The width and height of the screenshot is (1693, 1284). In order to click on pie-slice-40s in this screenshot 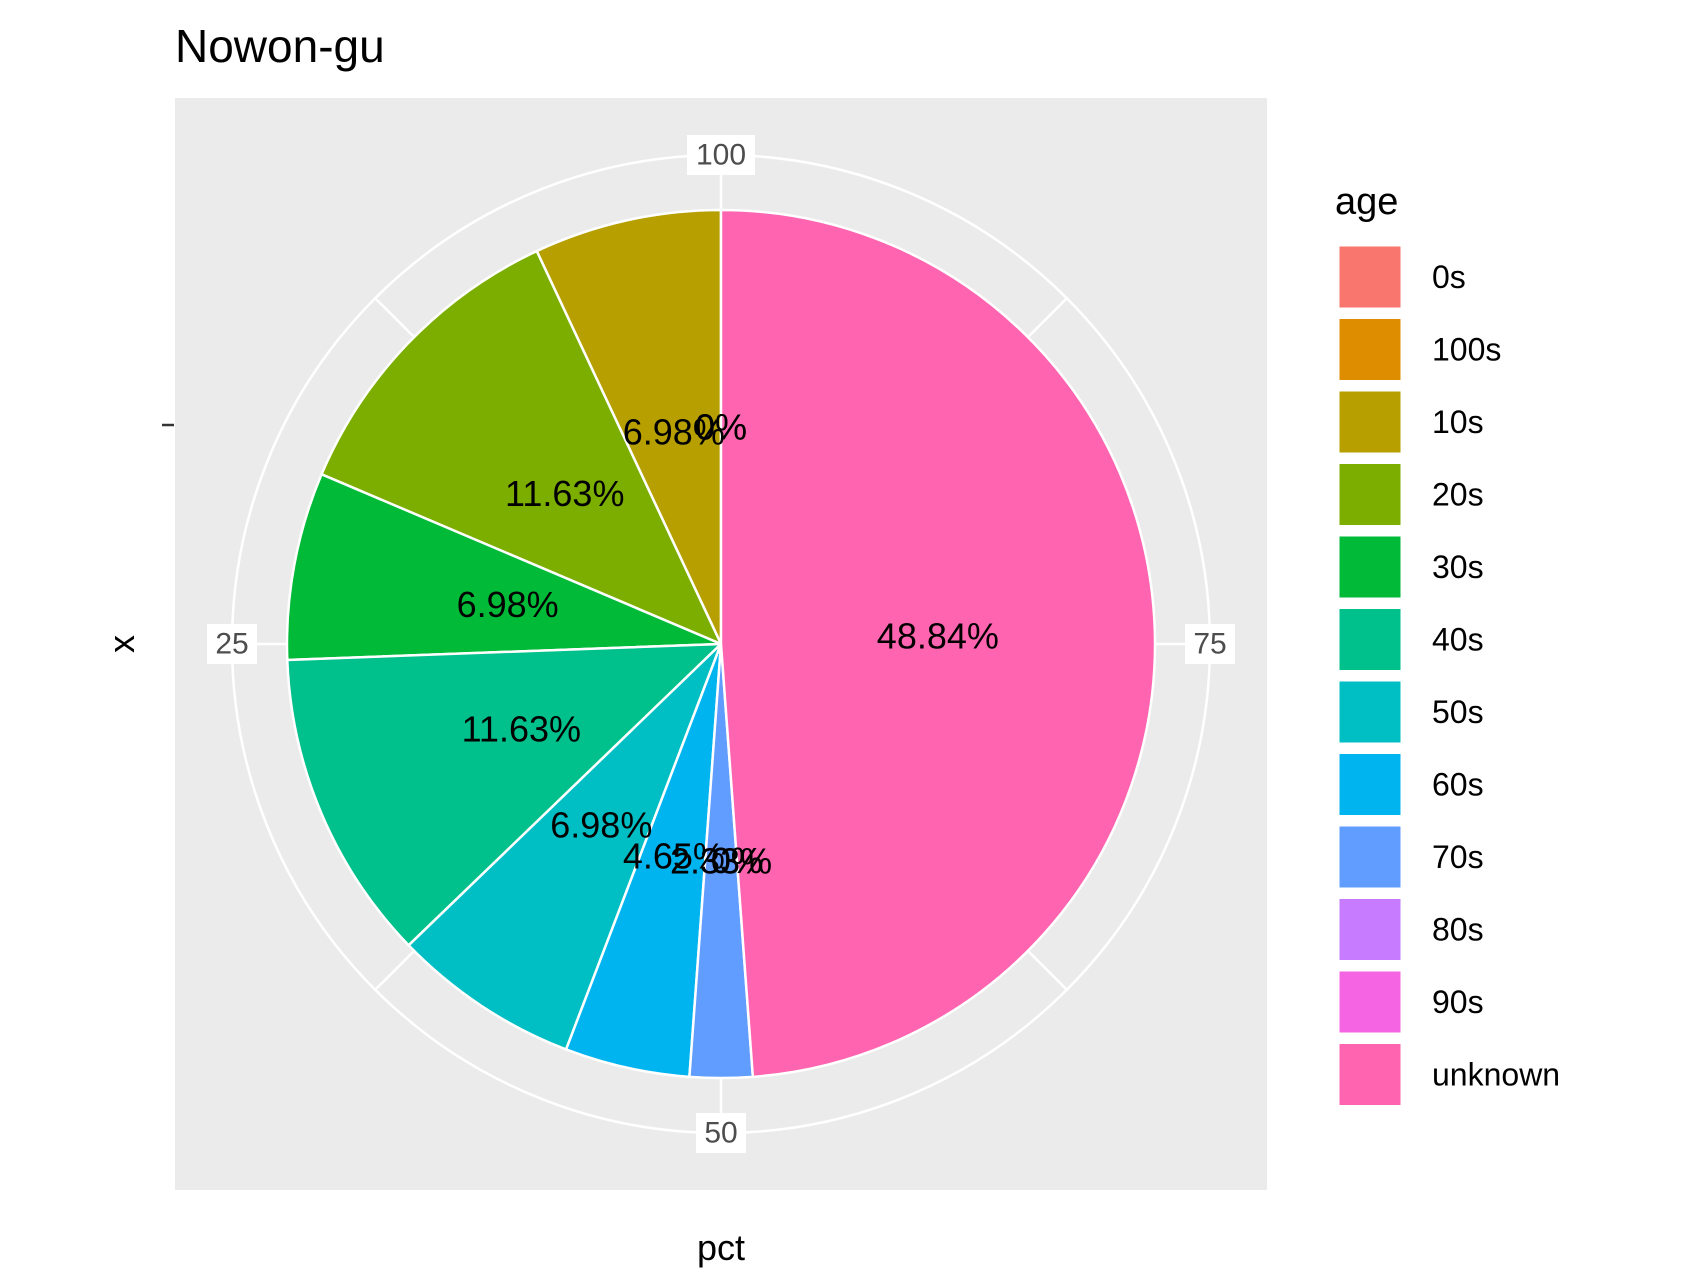, I will do `click(505, 795)`.